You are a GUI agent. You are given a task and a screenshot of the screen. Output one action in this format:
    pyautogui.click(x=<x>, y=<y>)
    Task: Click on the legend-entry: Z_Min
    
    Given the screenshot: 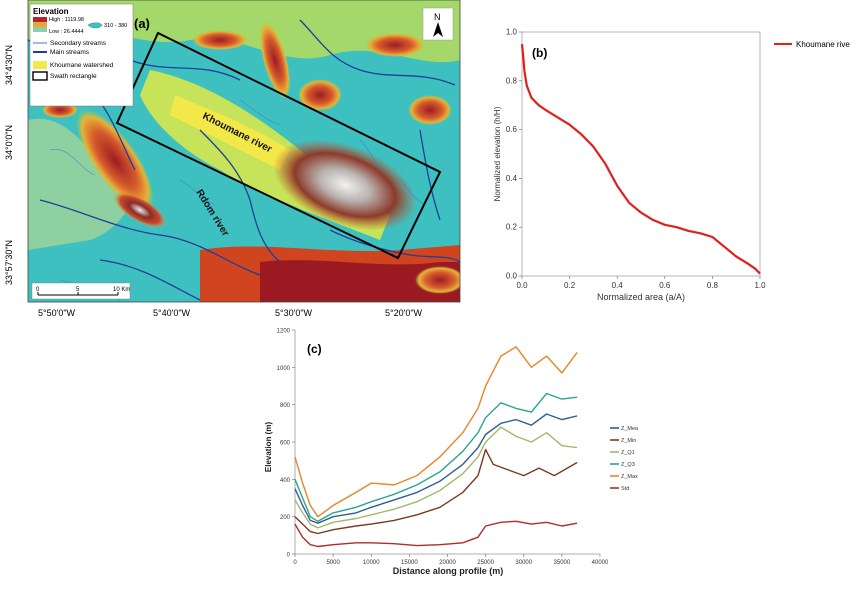 What is the action you would take?
    pyautogui.click(x=628, y=441)
    